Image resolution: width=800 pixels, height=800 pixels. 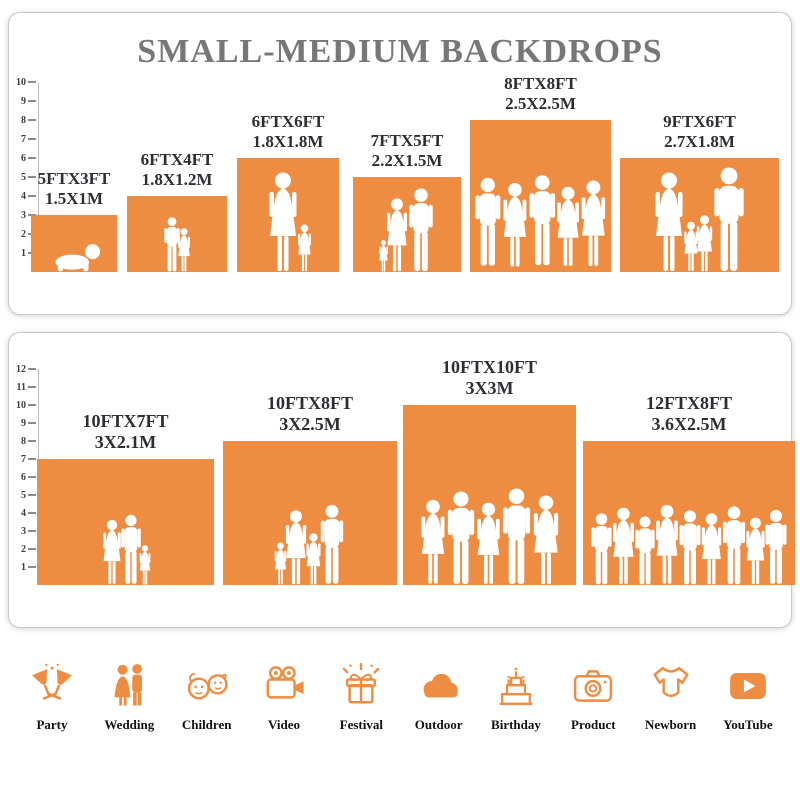 What do you see at coordinates (407, 160) in the screenshot?
I see `bar-size-meters: 2.2X1.5M` at bounding box center [407, 160].